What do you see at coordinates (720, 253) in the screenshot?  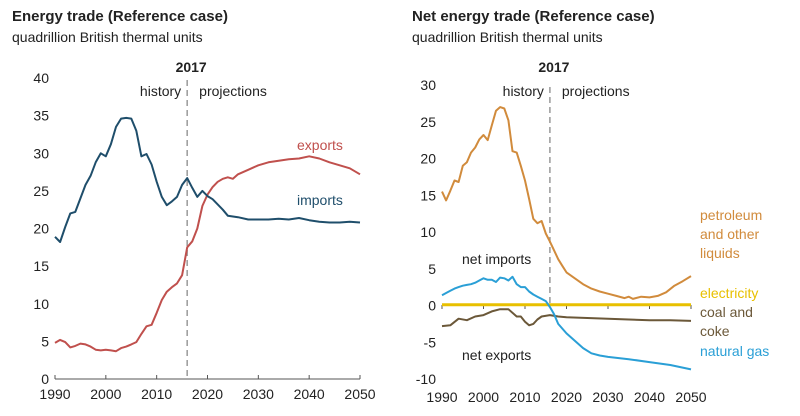 I see `series-label-petroleum-and-other-liquids: liquids` at bounding box center [720, 253].